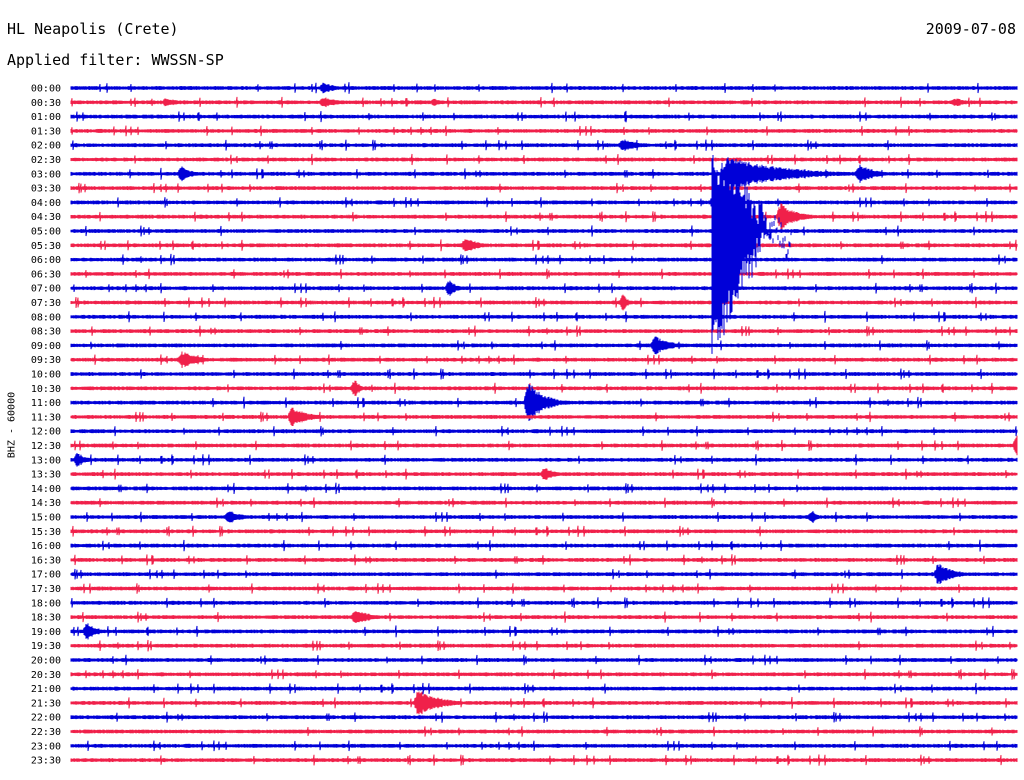 Image resolution: width=1024 pixels, height=780 pixels. What do you see at coordinates (46, 689) in the screenshot?
I see `trace-time-label: 21:00` at bounding box center [46, 689].